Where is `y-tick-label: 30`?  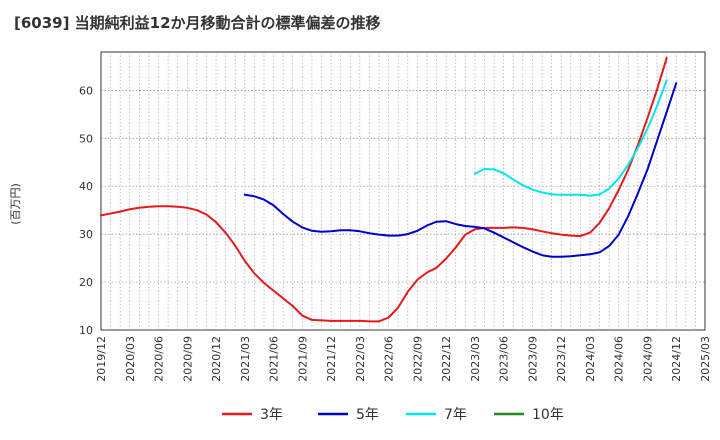
y-tick-label: 30 is located at coordinates (86, 234).